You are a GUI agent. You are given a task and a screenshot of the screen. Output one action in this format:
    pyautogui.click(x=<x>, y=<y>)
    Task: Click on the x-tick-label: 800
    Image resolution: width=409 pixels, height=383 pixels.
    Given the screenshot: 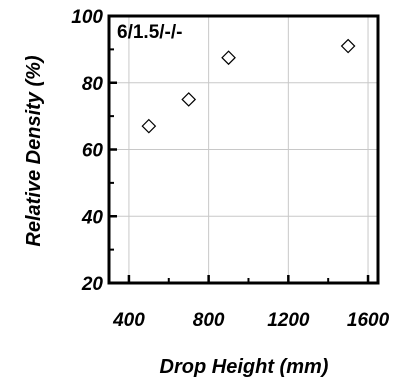 What is the action you would take?
    pyautogui.click(x=209, y=320)
    